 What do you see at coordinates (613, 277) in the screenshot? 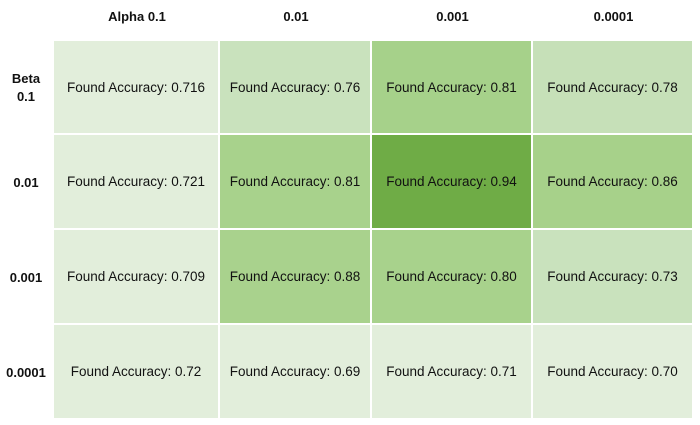
I see `heatmap-cell-r2-c3: Found Accuracy: 0.73` at bounding box center [613, 277].